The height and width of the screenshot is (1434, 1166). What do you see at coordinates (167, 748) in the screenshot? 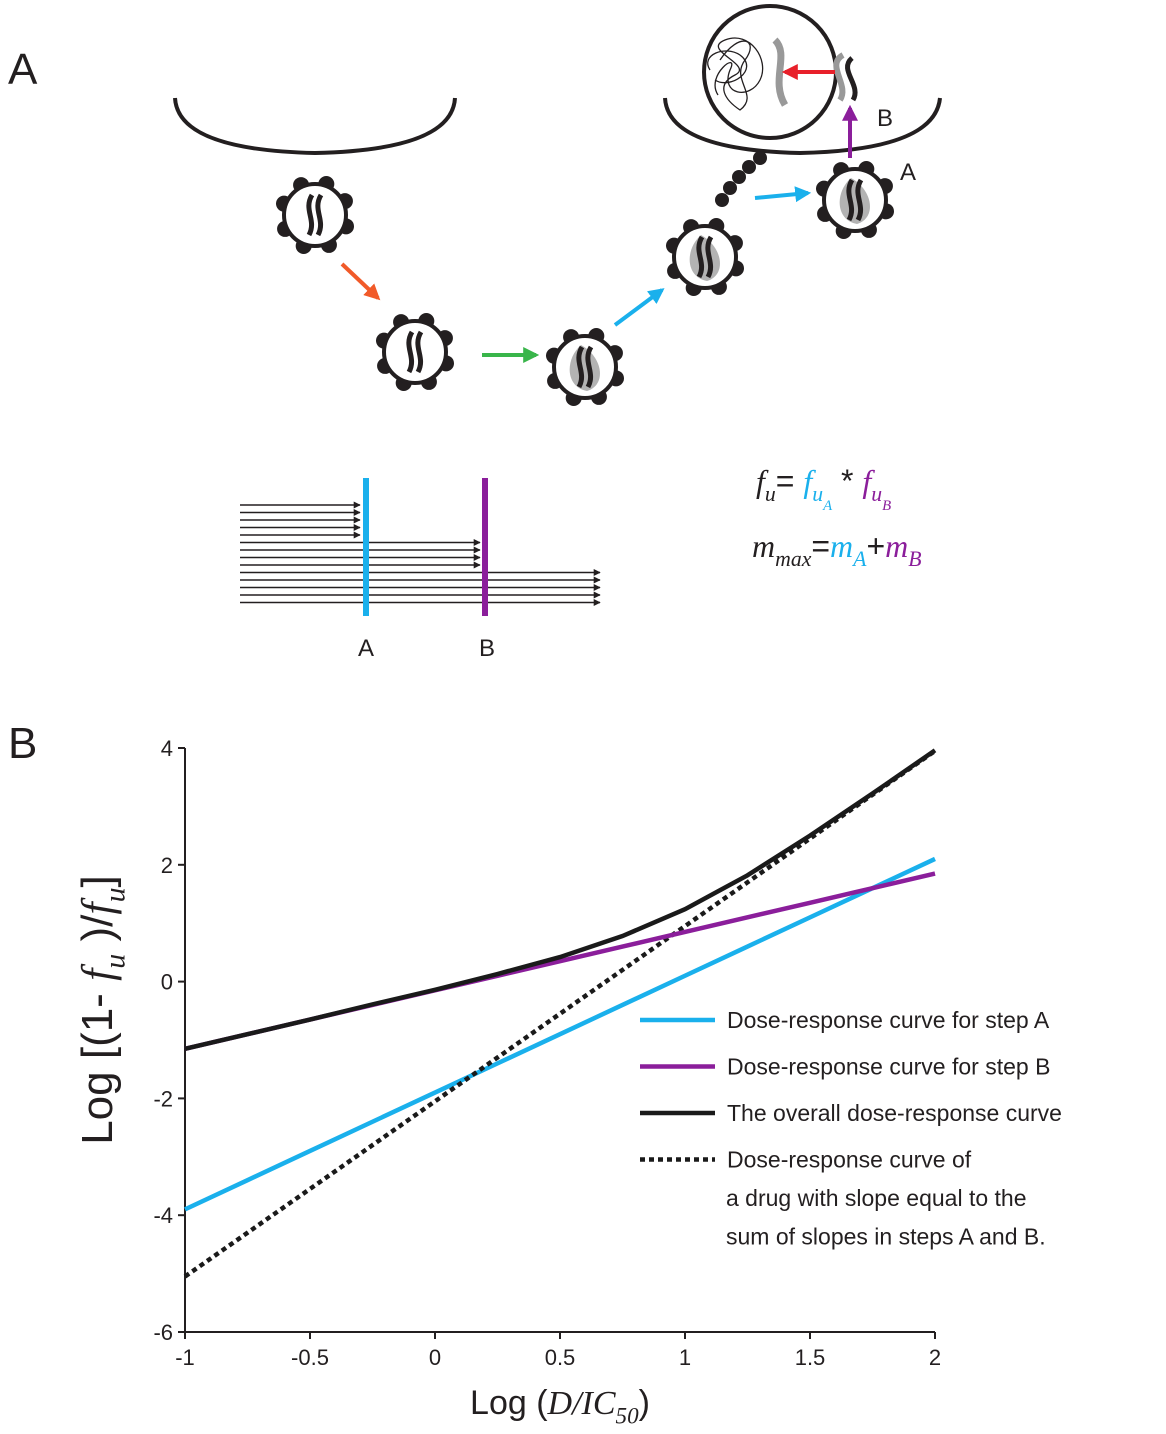
I see `y-tick-label: 4` at bounding box center [167, 748].